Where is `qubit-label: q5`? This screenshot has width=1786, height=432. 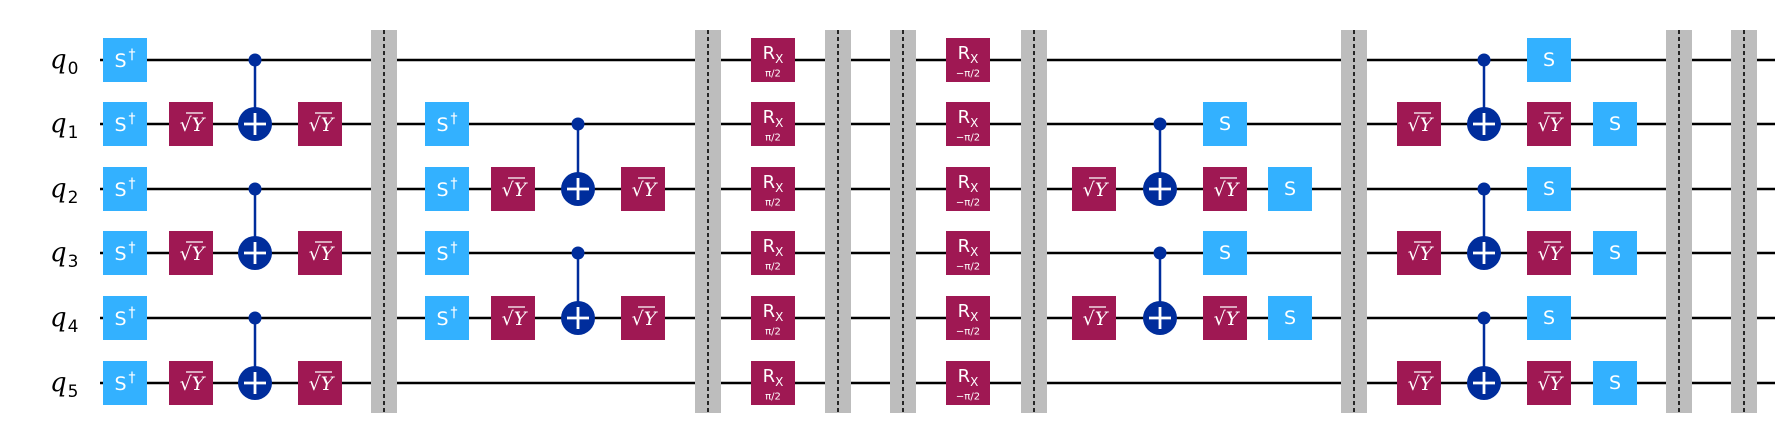 qubit-label: q5 is located at coordinates (64, 385).